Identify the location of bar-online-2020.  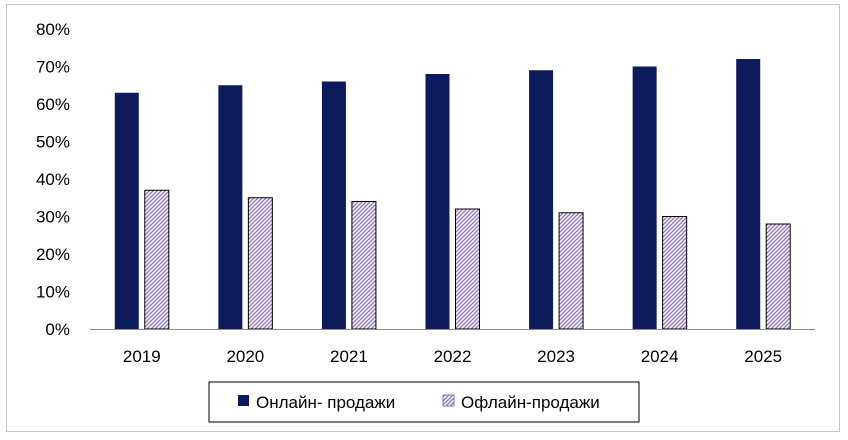
(230, 207).